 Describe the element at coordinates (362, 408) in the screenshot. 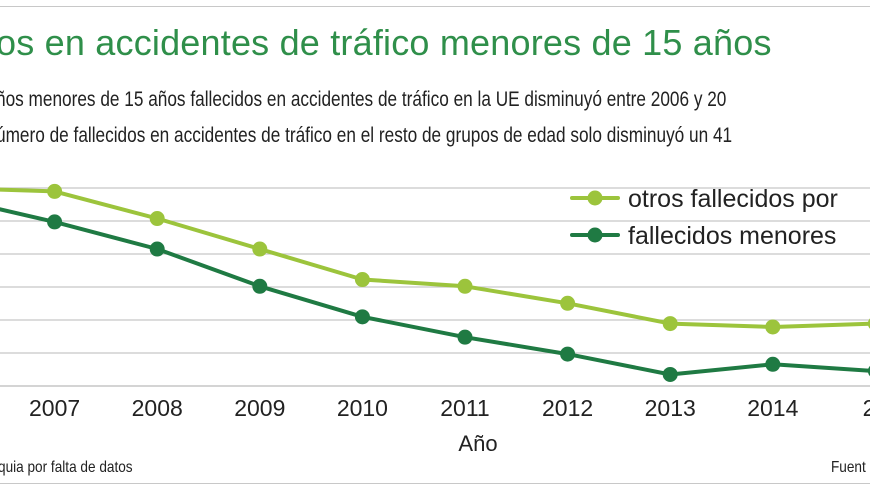

I see `x-tick-label: 2010` at that location.